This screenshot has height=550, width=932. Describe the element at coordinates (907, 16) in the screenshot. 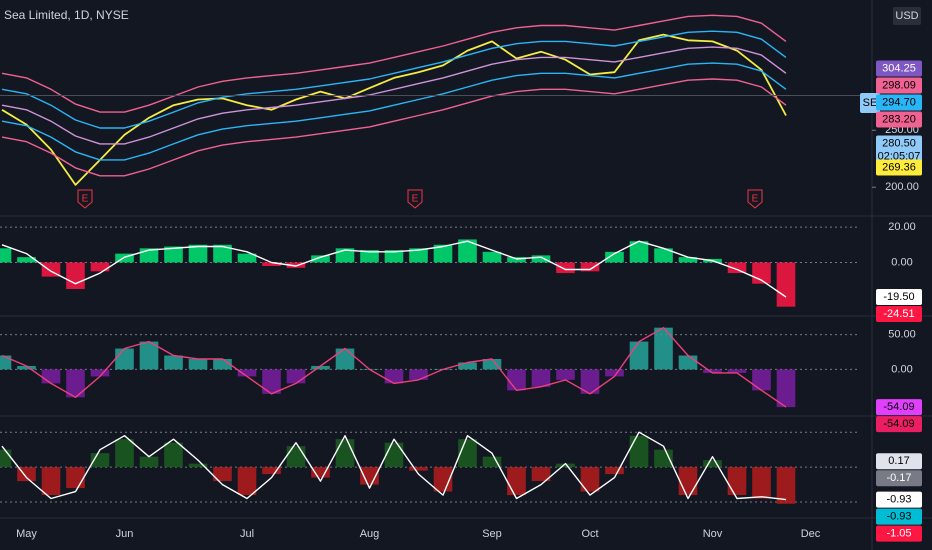

I see `currency-box` at that location.